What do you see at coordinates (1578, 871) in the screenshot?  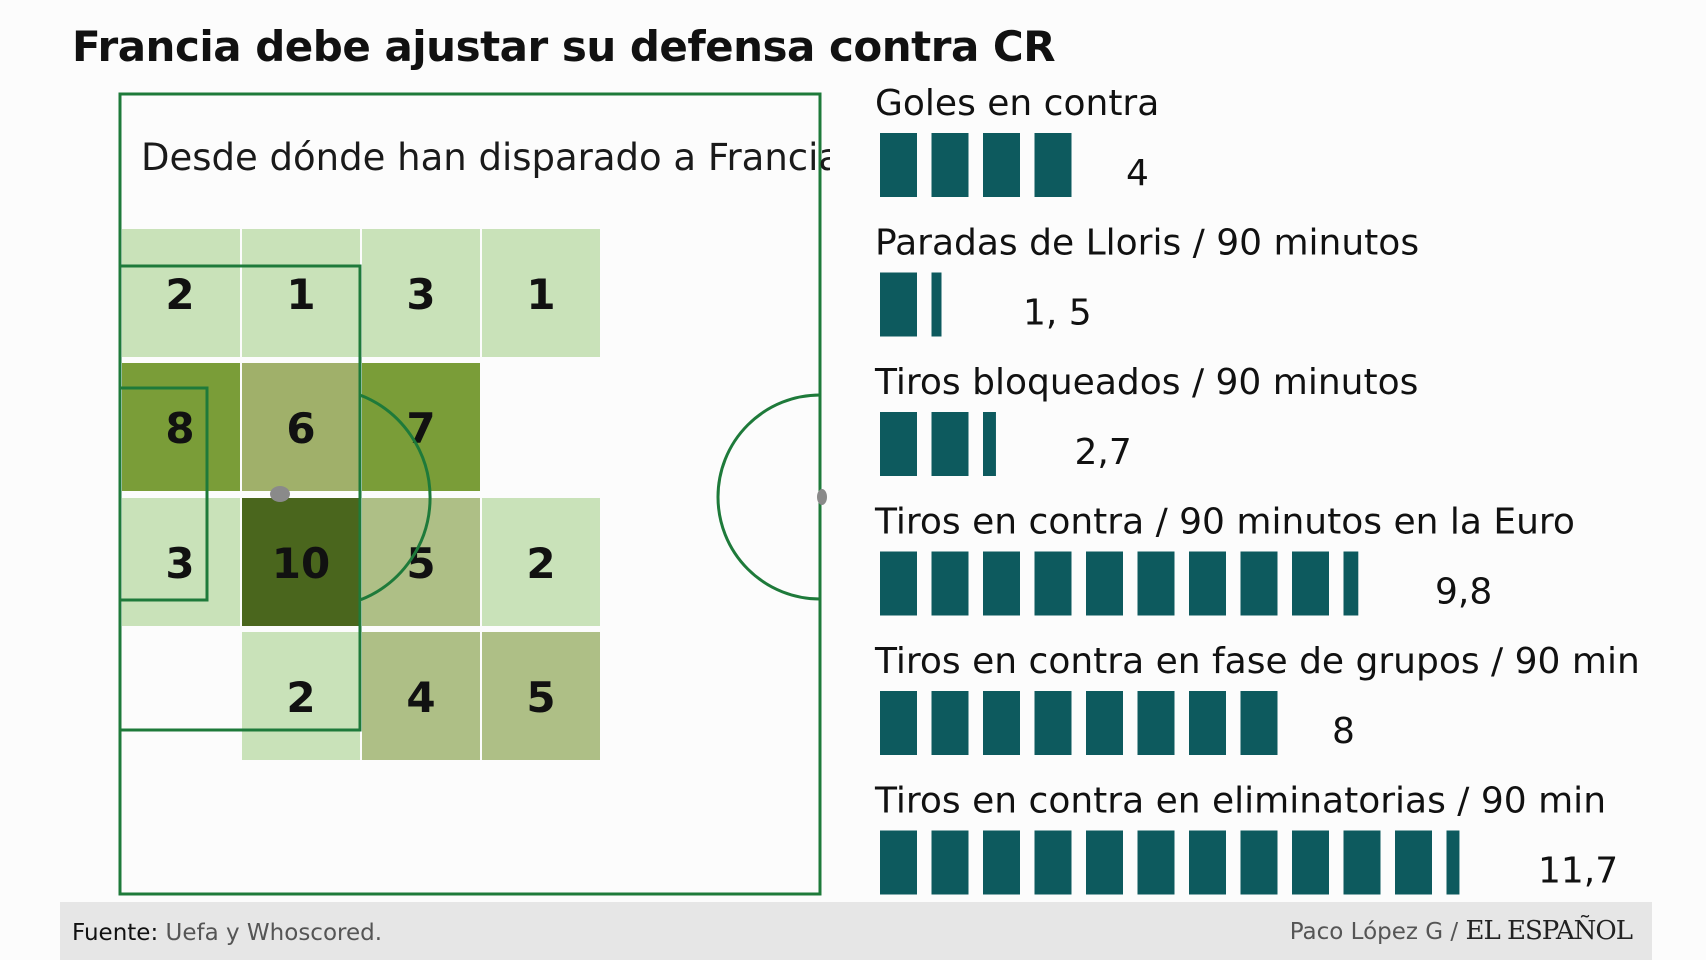 I see `stat-value: 11,7` at bounding box center [1578, 871].